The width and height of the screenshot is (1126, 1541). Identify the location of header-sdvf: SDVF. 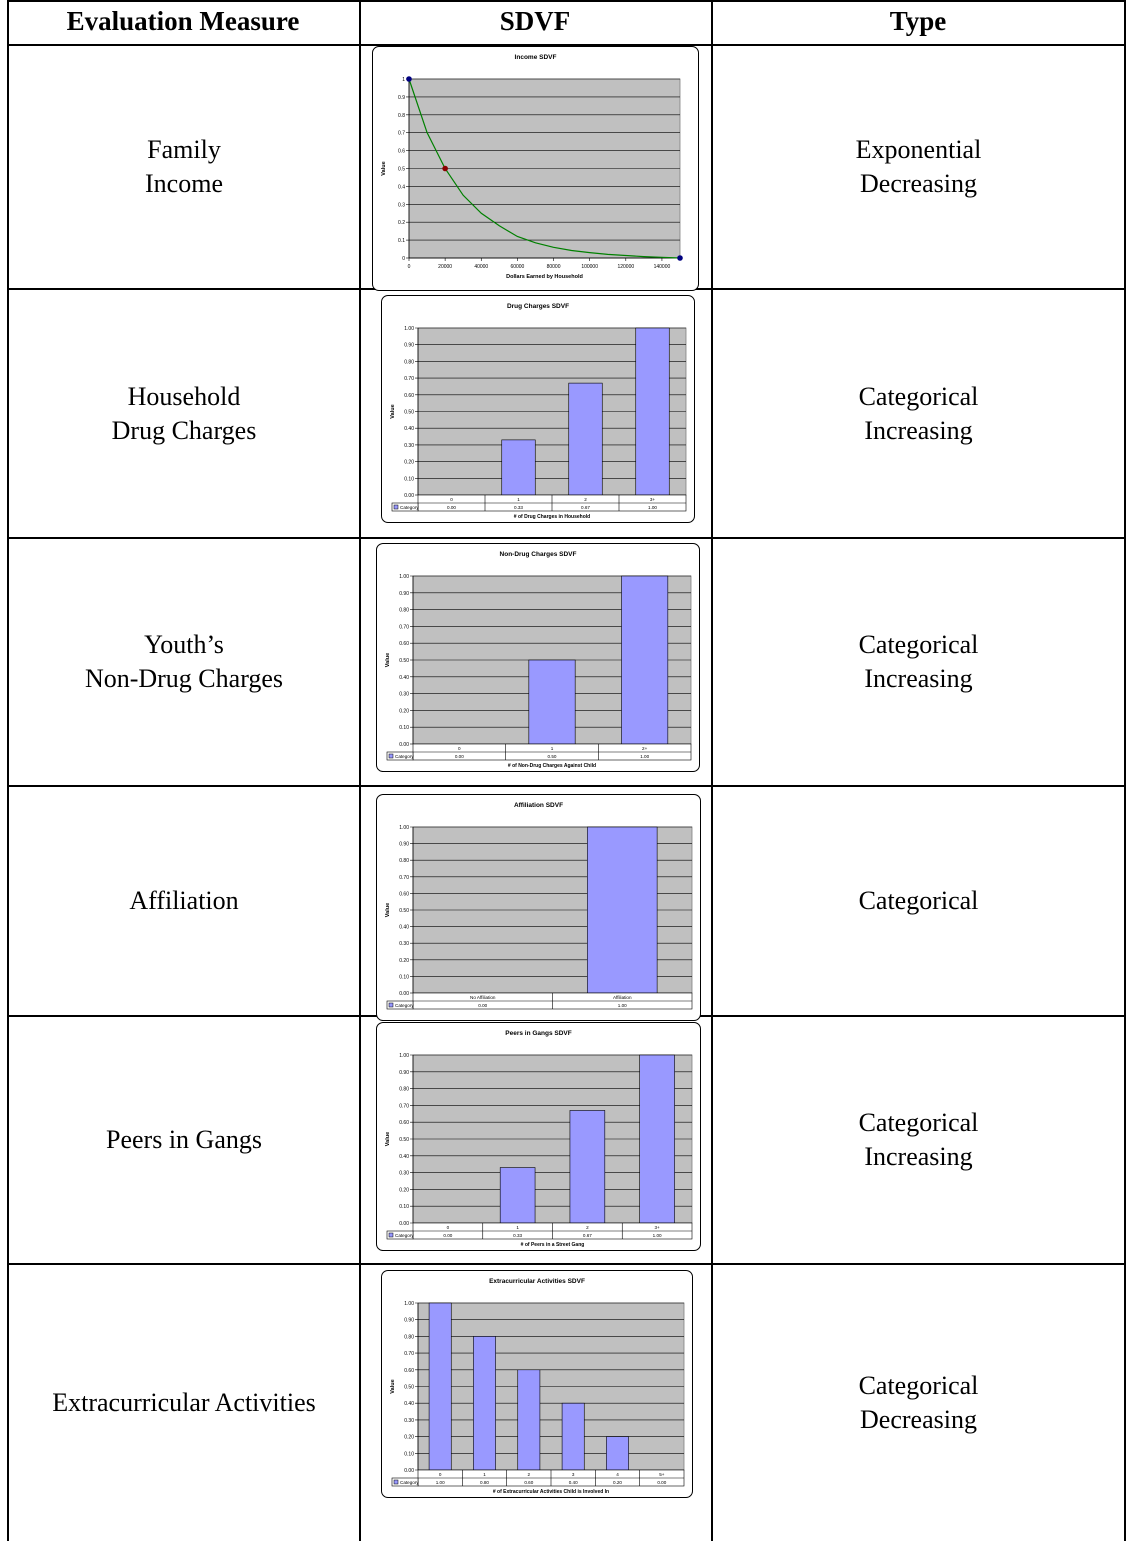
(535, 21).